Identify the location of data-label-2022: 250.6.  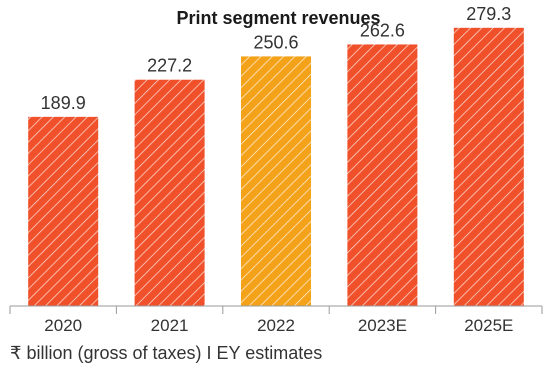
(275, 42).